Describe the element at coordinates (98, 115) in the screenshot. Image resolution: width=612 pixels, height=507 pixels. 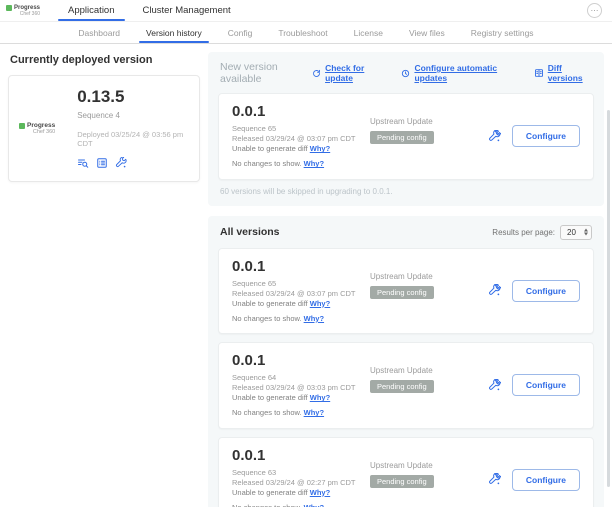
I see `deployed-sequence: Sequence 4` at that location.